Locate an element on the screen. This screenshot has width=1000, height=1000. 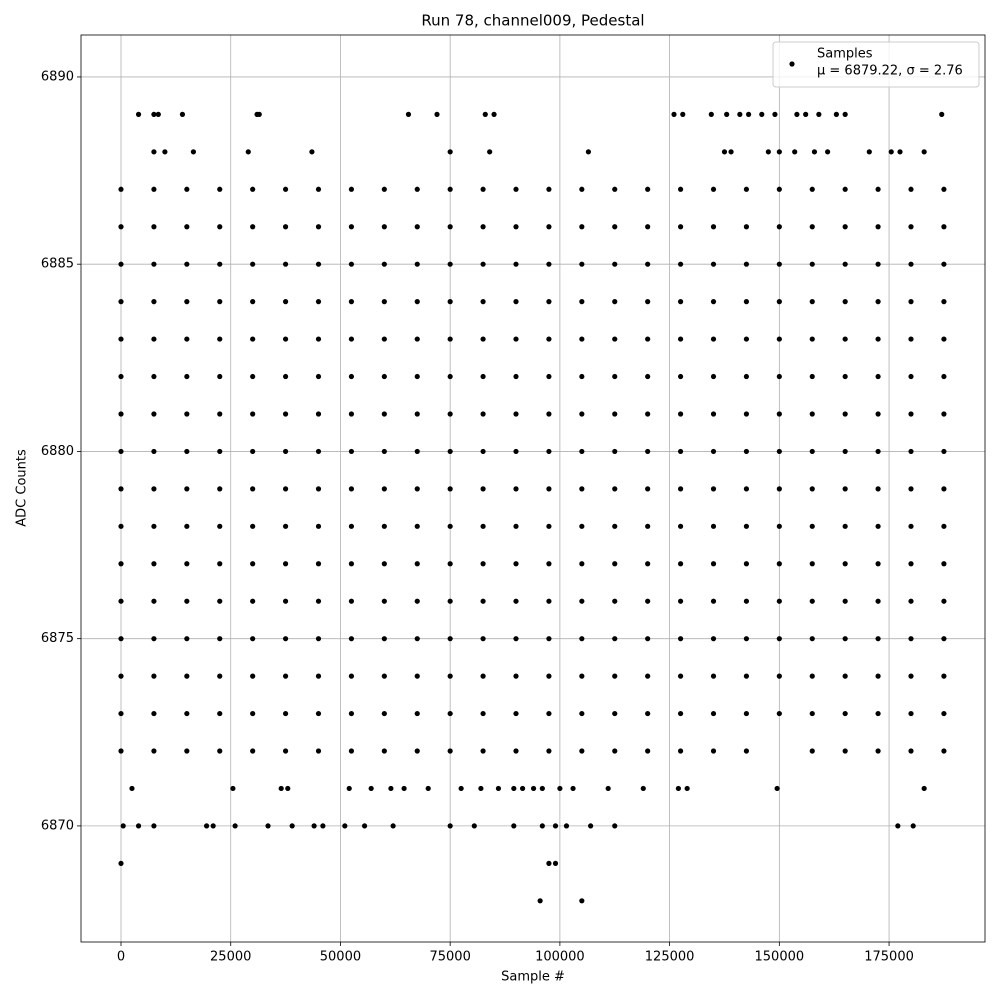
legend-box is located at coordinates (876, 64).